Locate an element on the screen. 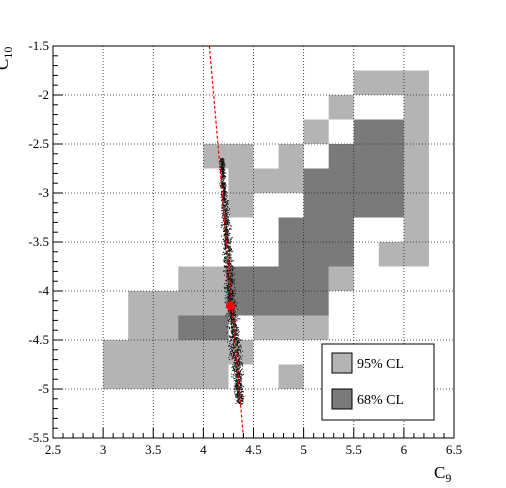  x-tick-label: 5.5 is located at coordinates (354, 449).